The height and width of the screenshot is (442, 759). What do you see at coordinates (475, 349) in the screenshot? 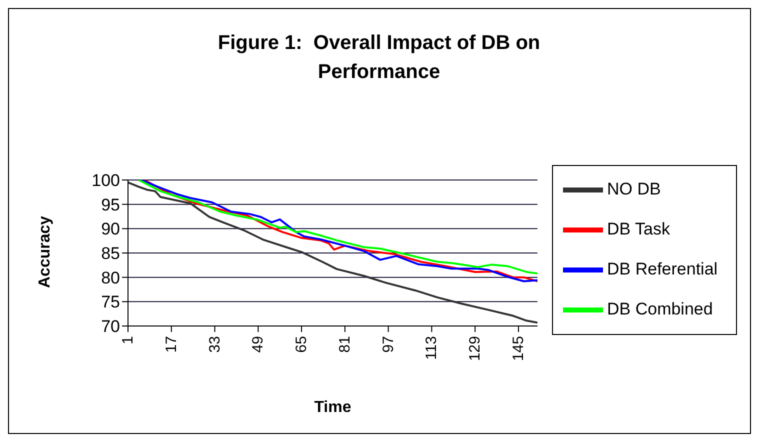
I see `x-tick-label: 129` at bounding box center [475, 349].